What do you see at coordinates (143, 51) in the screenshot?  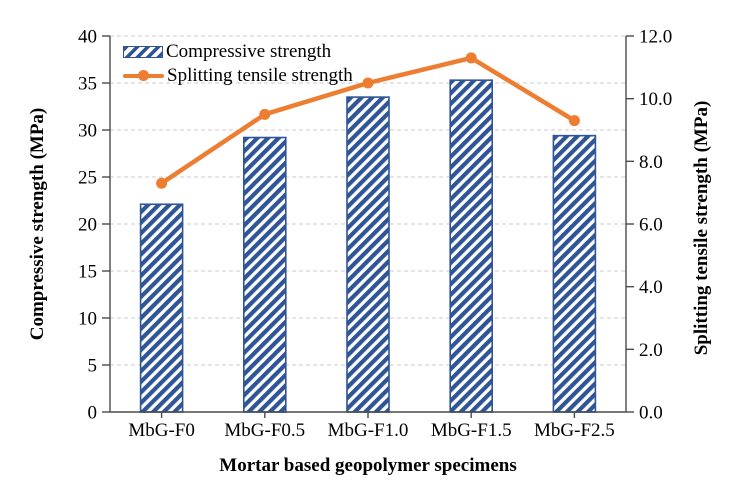 I see `bar-hatch-swatch-icon` at bounding box center [143, 51].